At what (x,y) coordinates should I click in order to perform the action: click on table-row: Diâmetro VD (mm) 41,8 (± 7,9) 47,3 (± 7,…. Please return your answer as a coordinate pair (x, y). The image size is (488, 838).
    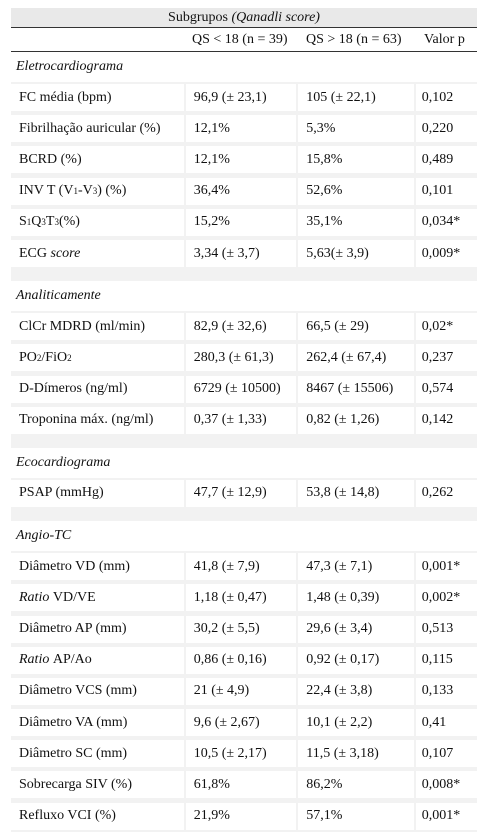
    Looking at the image, I should click on (244, 567).